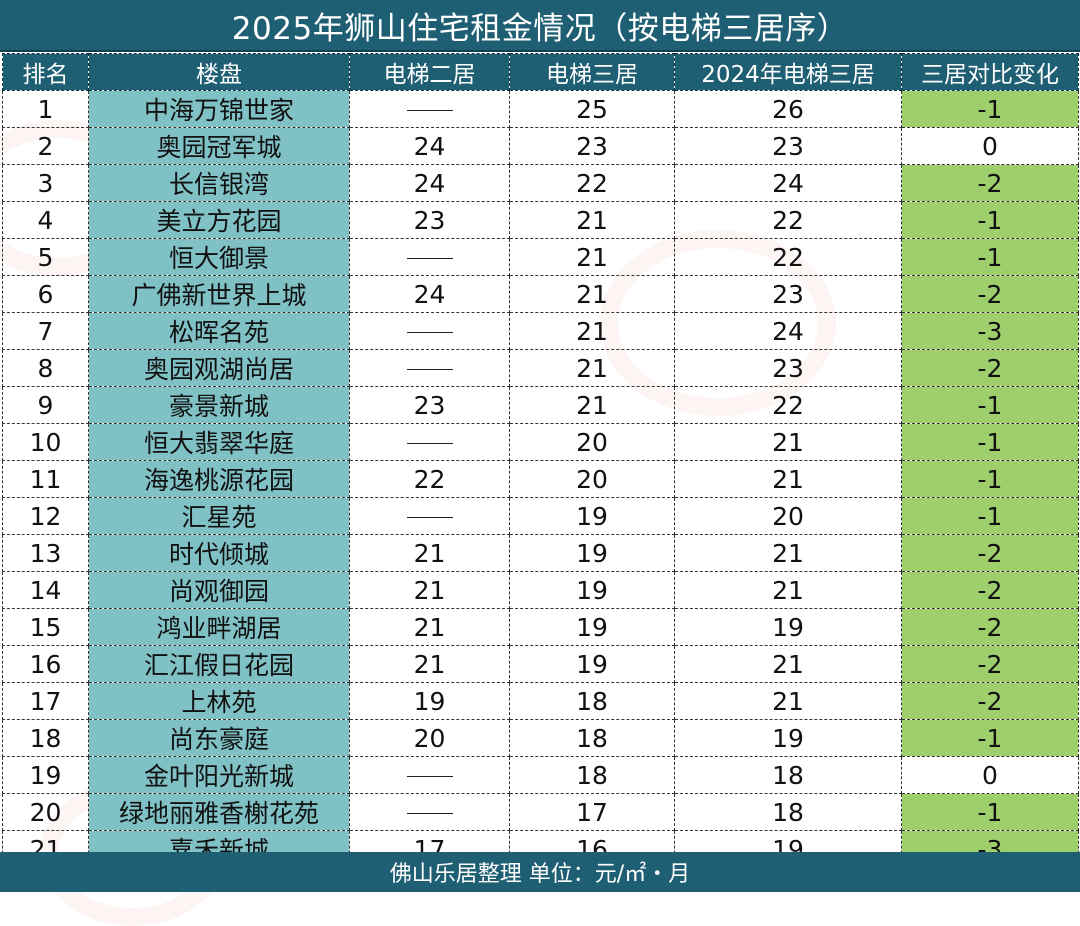 The height and width of the screenshot is (926, 1080). I want to click on three-bedroom-cell: 25, so click(592, 109).